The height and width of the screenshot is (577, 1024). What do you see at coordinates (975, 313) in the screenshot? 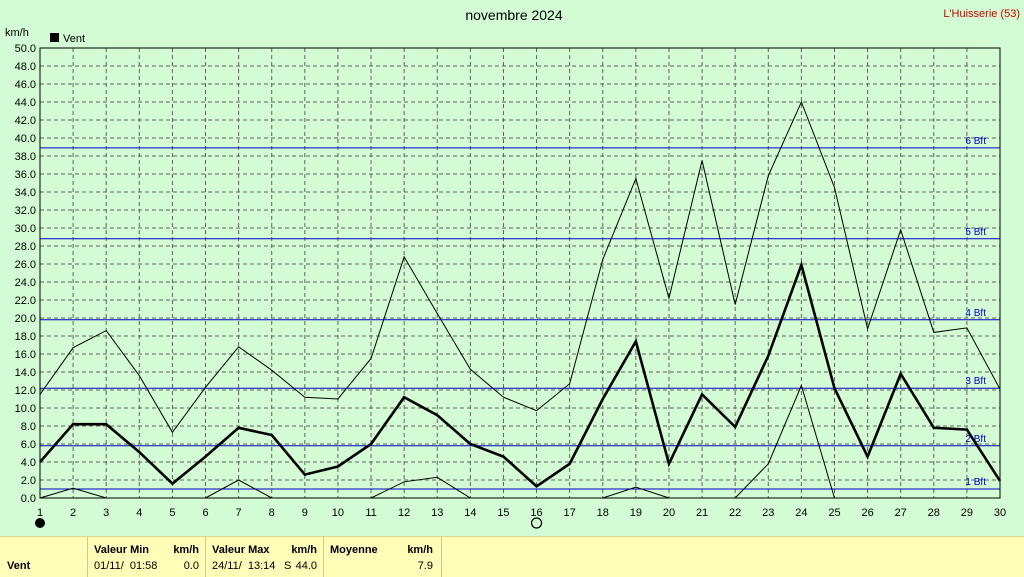
I see `beaufort-label: 4 Bft` at bounding box center [975, 313].